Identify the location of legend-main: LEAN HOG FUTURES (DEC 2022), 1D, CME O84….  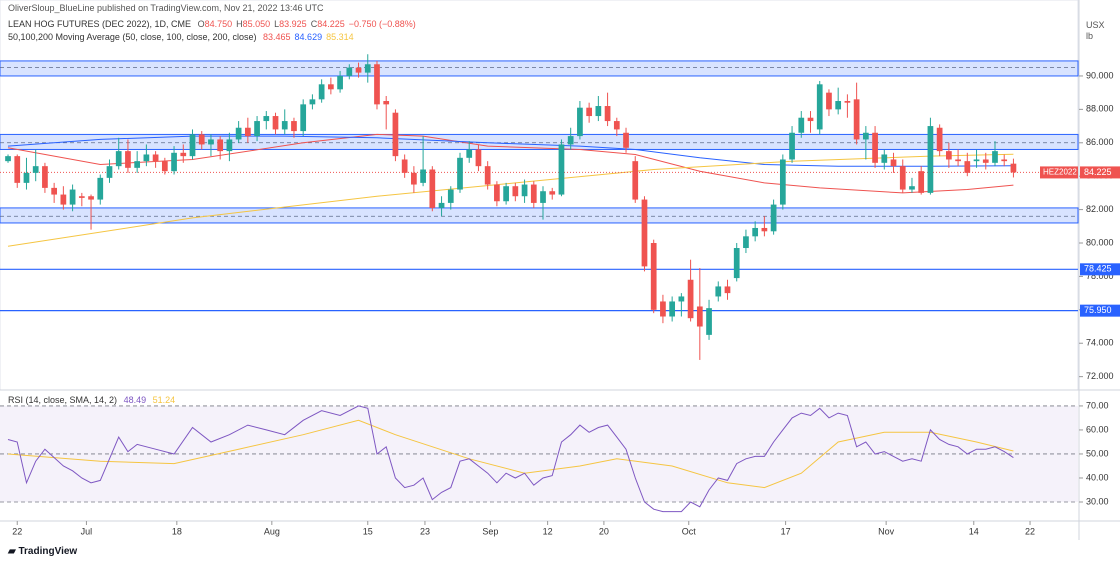
(216, 24).